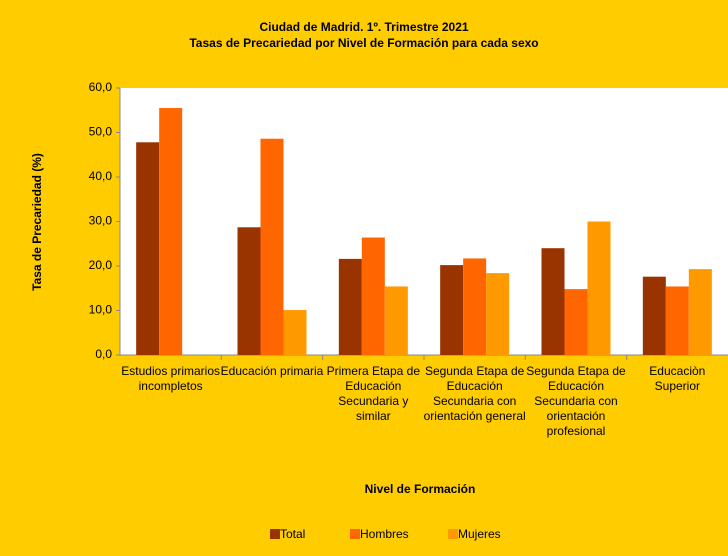 The height and width of the screenshot is (556, 728). What do you see at coordinates (101, 87) in the screenshot?
I see `y-tick-label: 60,0` at bounding box center [101, 87].